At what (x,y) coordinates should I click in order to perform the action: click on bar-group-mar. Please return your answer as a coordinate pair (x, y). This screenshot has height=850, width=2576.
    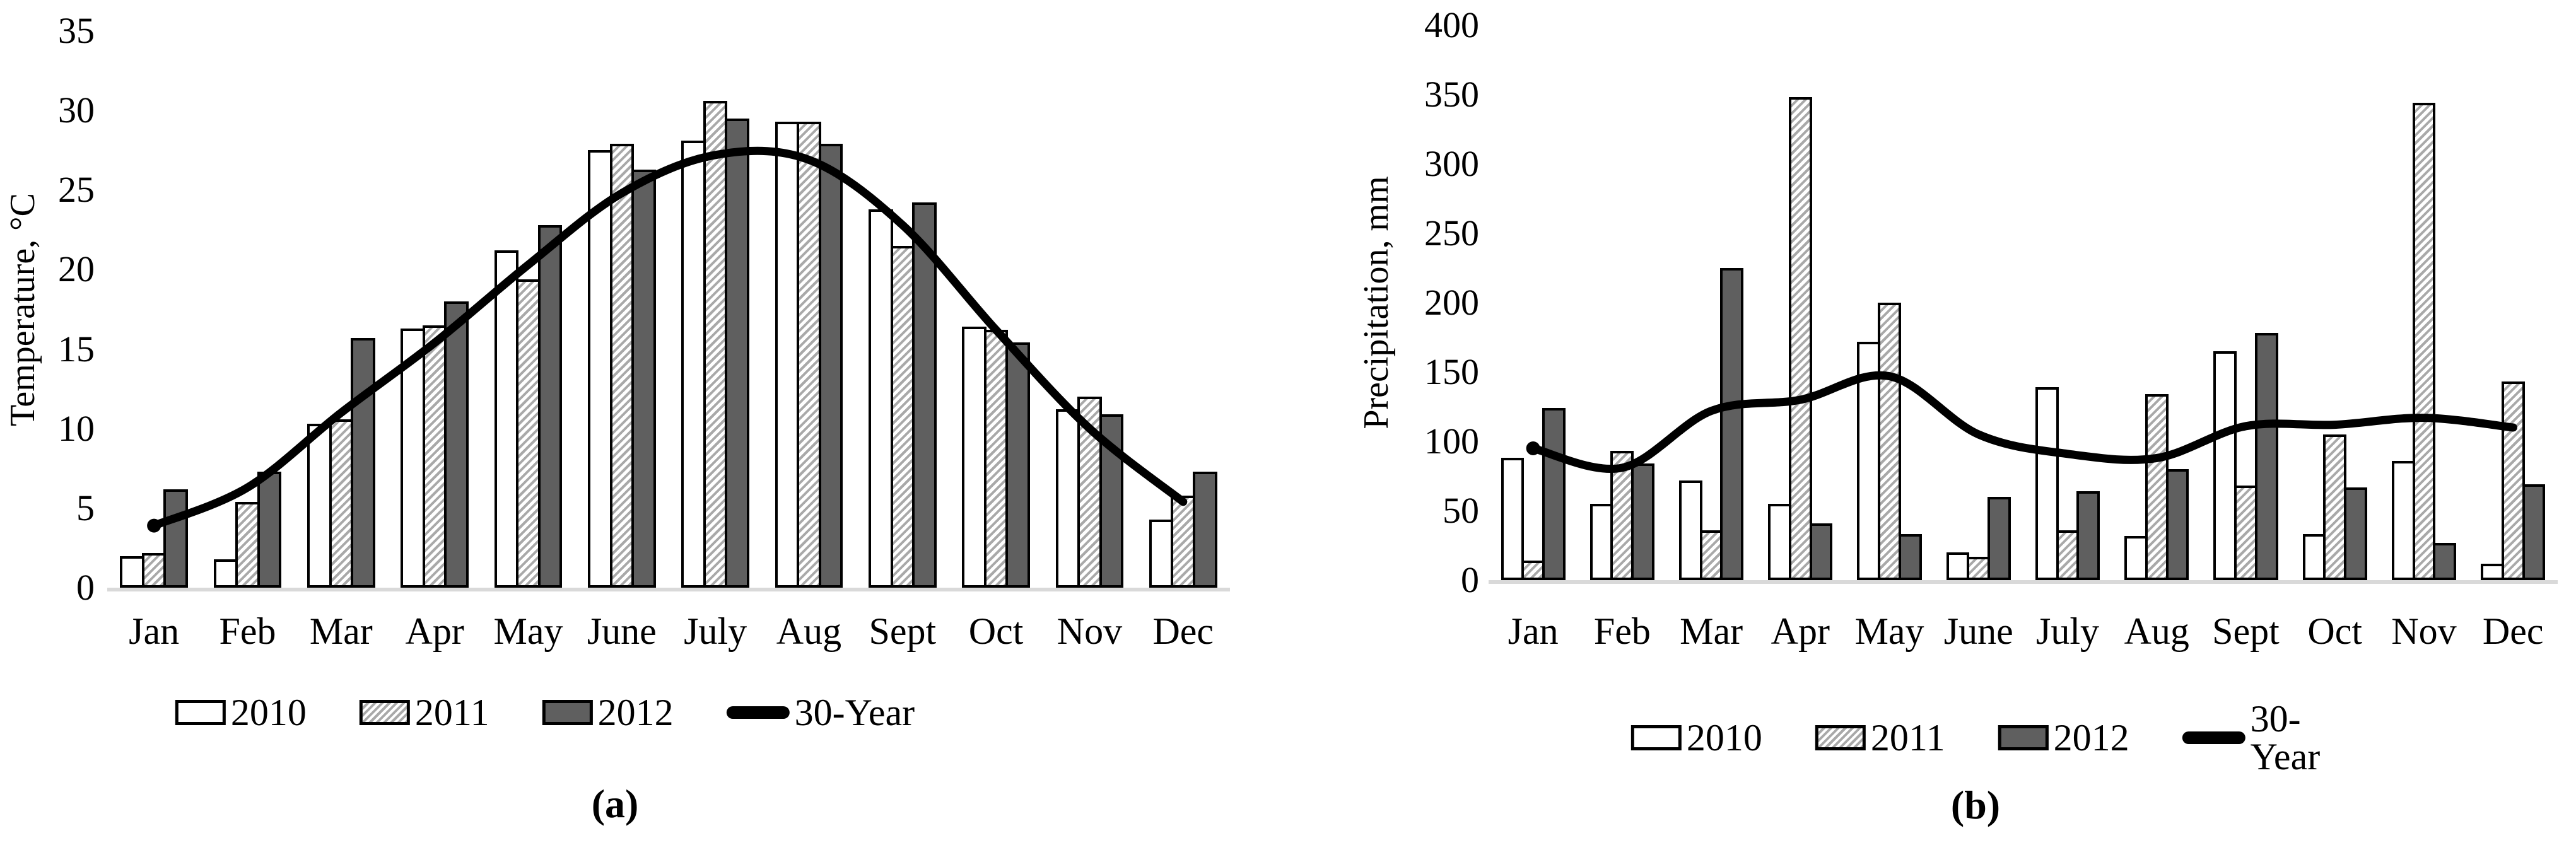
    Looking at the image, I should click on (341, 309).